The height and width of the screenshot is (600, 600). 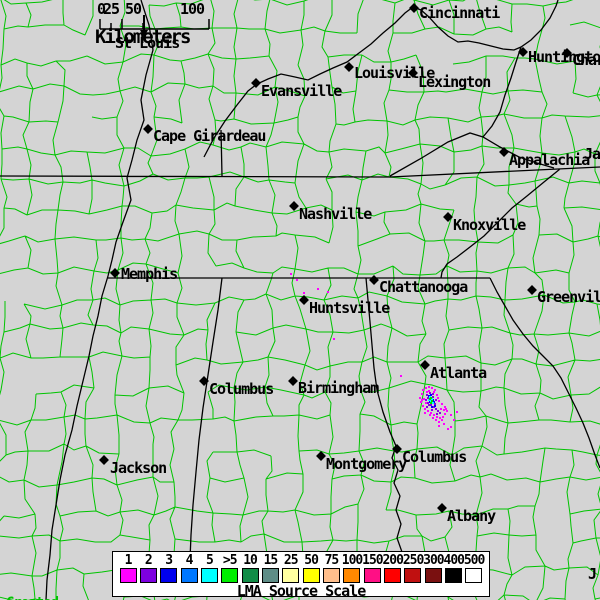 I want to click on legend-entry: 1, so click(x=128, y=568).